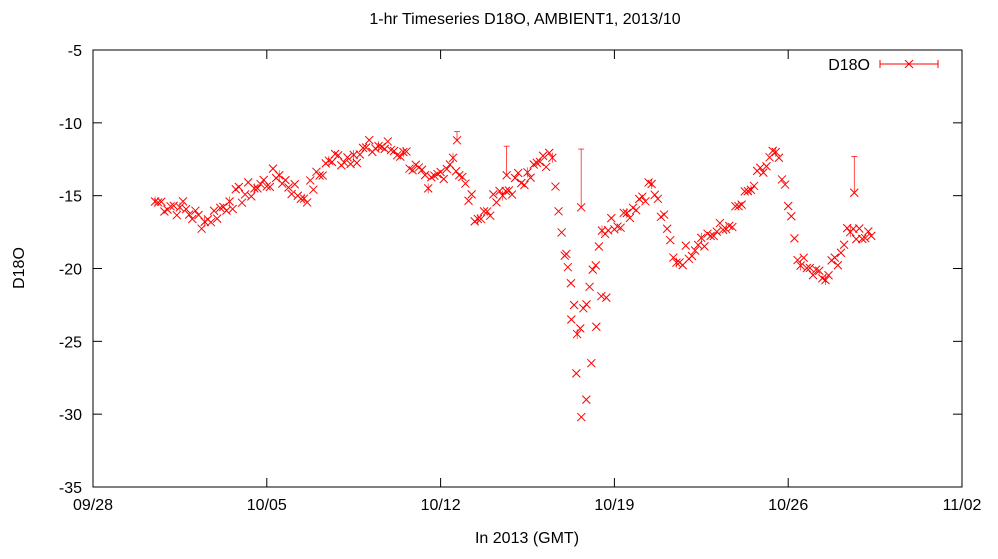 This screenshot has width=998, height=559. Describe the element at coordinates (19, 268) in the screenshot. I see `y-axis-label: D18O` at that location.